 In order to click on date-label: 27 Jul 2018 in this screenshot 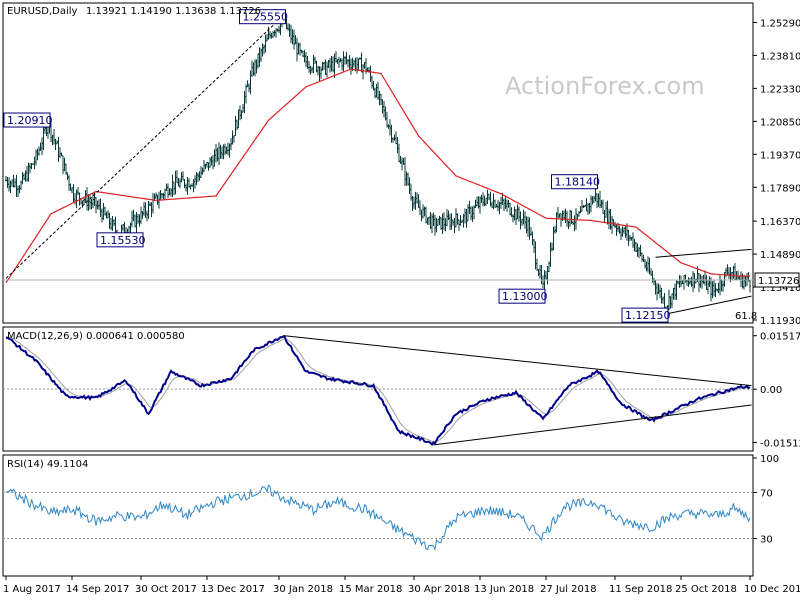, I will do `click(568, 589)`.